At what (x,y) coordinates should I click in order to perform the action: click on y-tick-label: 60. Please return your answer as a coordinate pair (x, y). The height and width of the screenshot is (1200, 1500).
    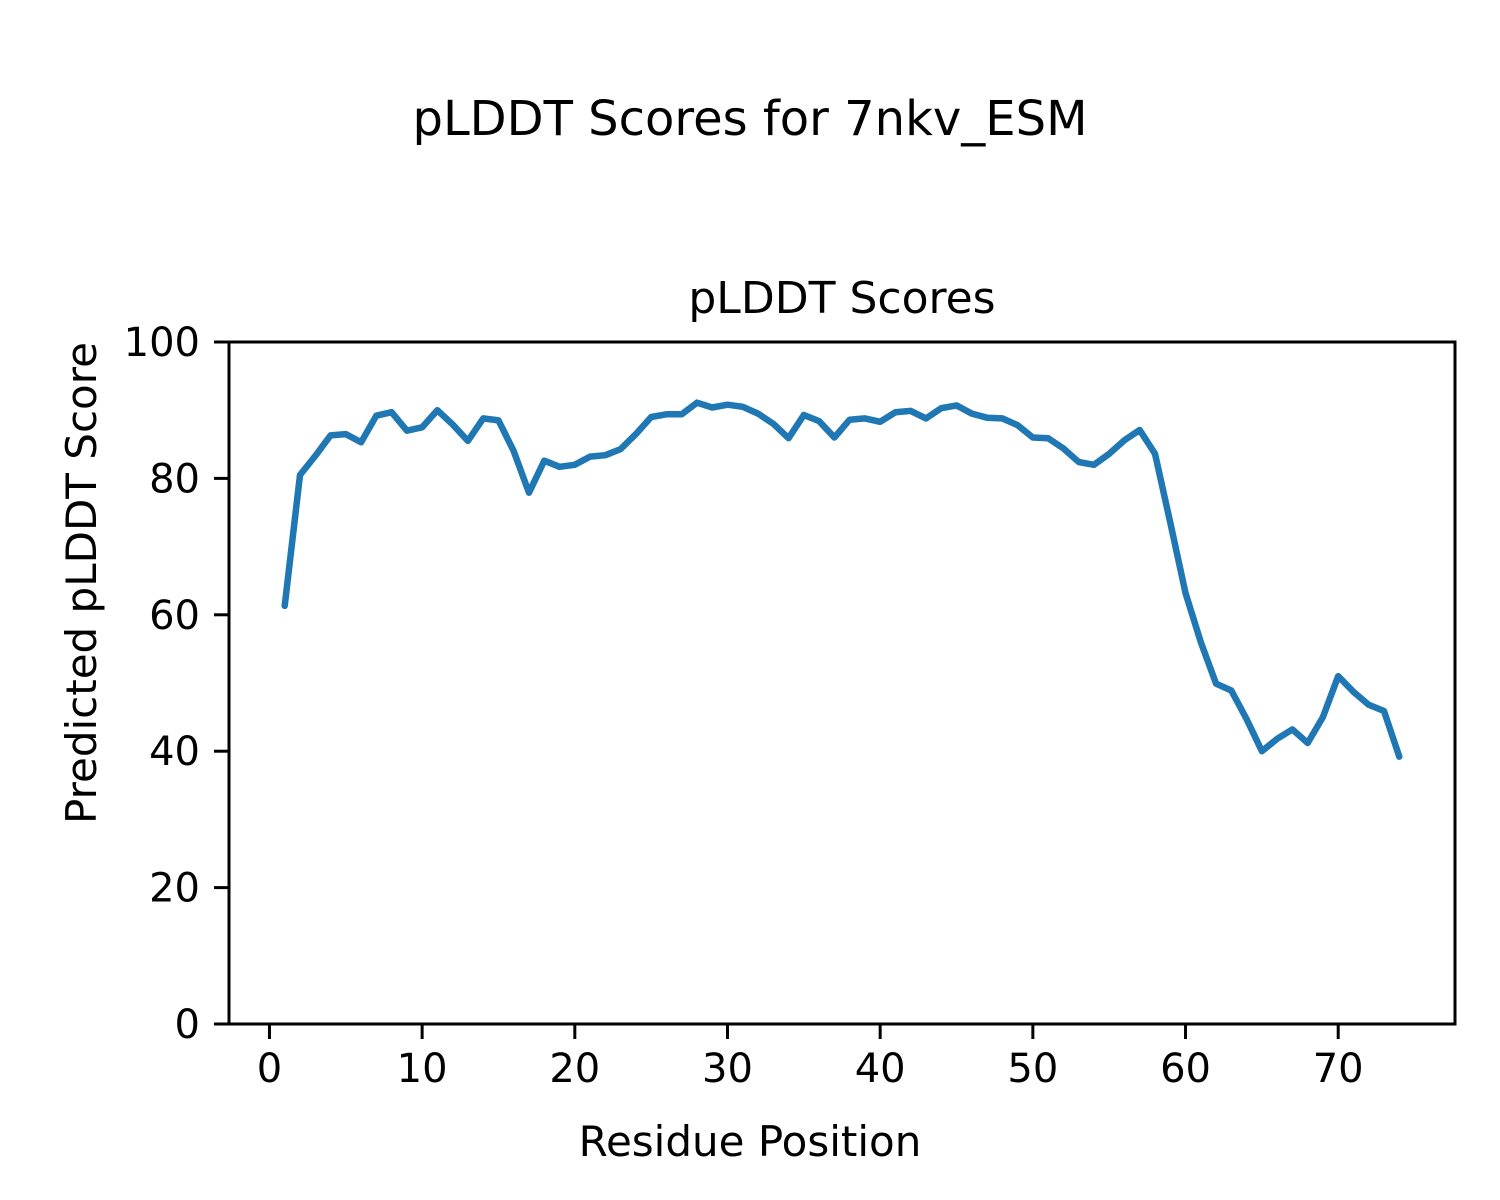
    Looking at the image, I should click on (174, 616).